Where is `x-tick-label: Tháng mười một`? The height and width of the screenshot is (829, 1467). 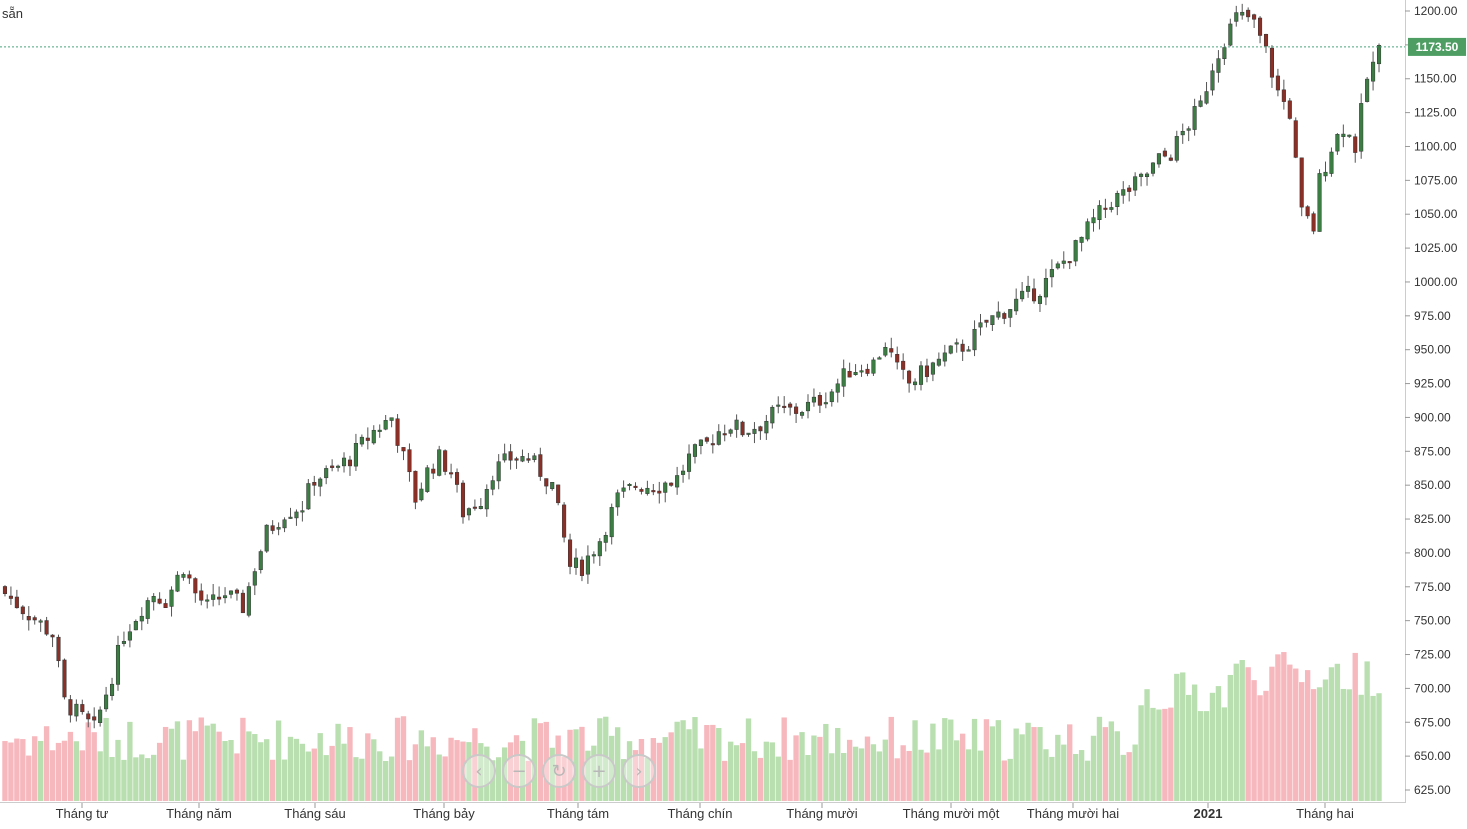
x-tick-label: Tháng mười một is located at coordinates (951, 813).